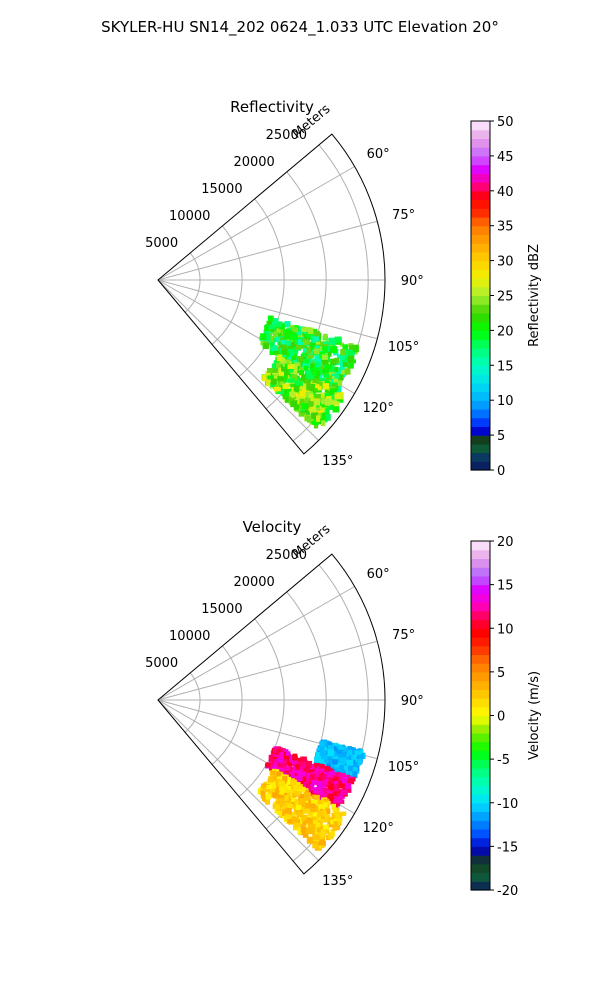 The height and width of the screenshot is (1000, 600). Describe the element at coordinates (403, 767) in the screenshot. I see `theta-tick-label: 105°` at that location.